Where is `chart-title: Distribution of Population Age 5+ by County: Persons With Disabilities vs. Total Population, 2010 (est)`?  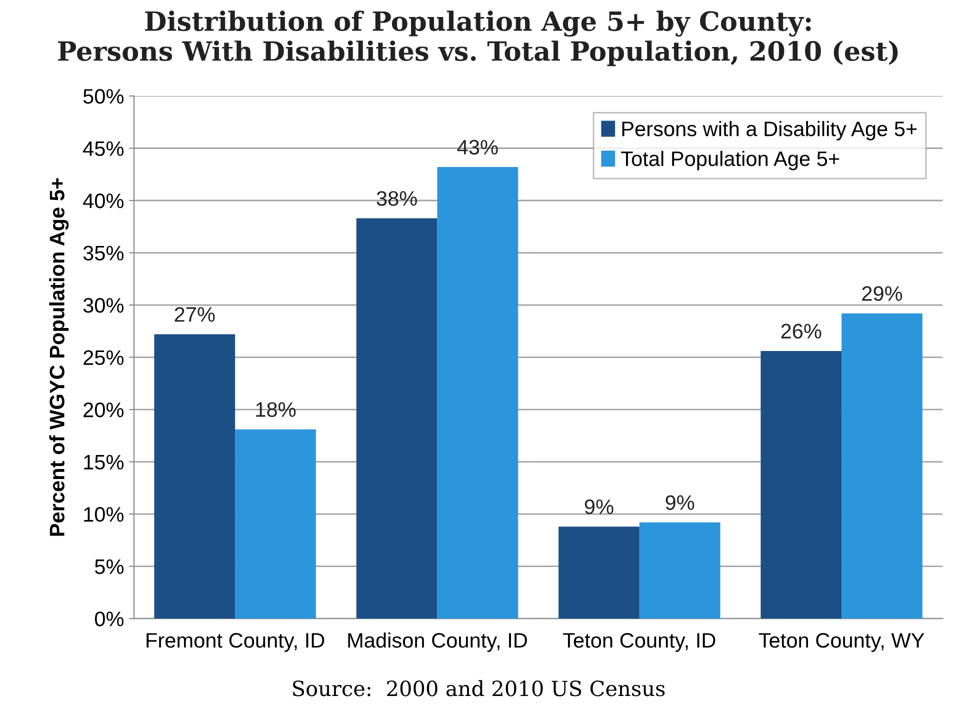 chart-title: Distribution of Population Age 5+ by County: Persons With Disabilities vs. Total Population, 2010 (est) is located at coordinates (478, 38).